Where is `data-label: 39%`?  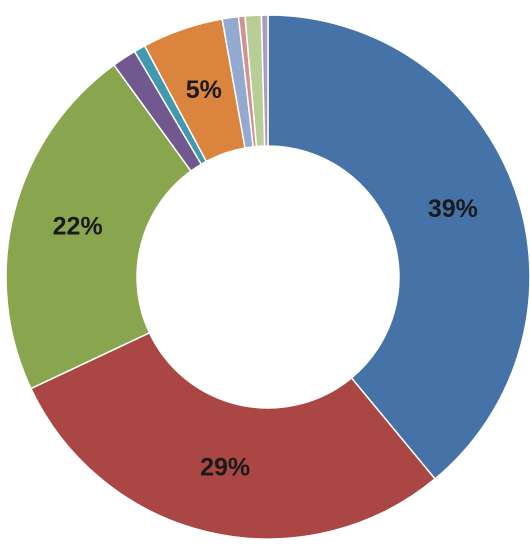 data-label: 39% is located at coordinates (453, 209).